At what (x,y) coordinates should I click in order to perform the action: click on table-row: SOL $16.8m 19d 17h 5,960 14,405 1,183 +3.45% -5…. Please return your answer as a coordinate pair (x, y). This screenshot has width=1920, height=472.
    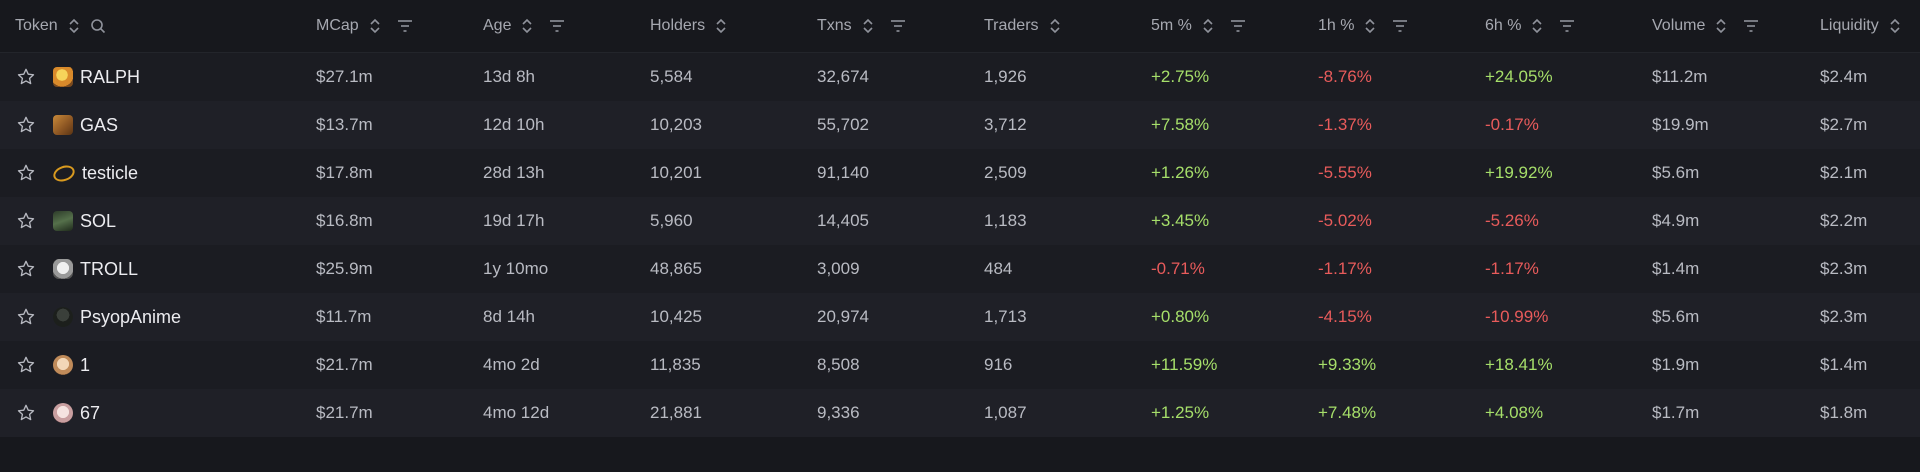
    Looking at the image, I should click on (960, 221).